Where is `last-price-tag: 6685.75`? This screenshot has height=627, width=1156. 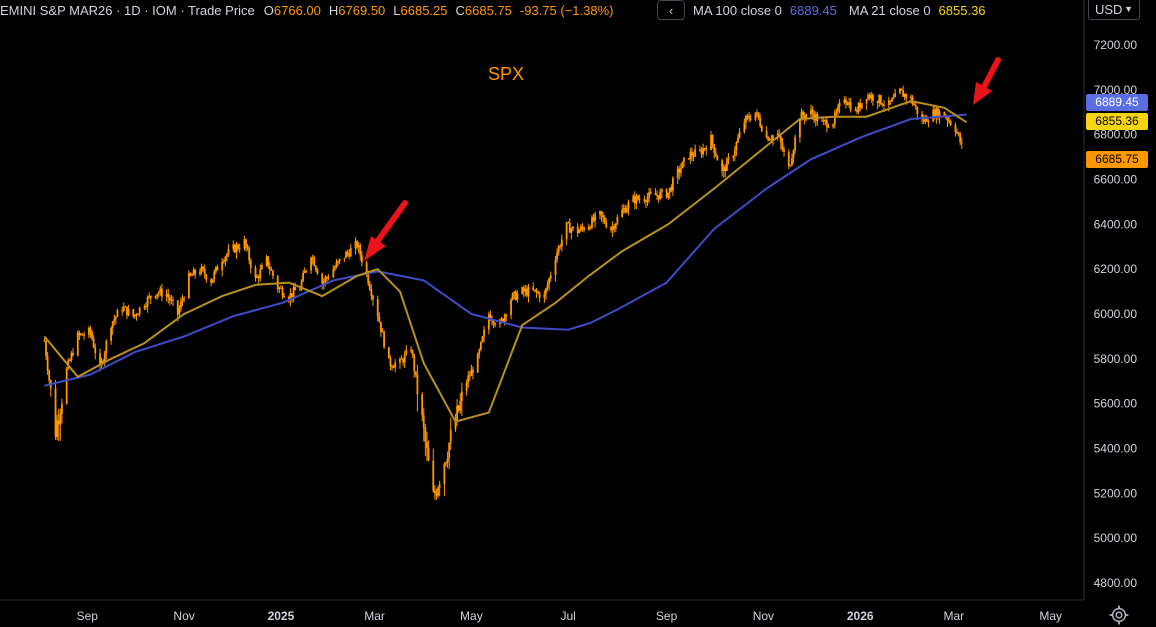
last-price-tag: 6685.75 is located at coordinates (1117, 159).